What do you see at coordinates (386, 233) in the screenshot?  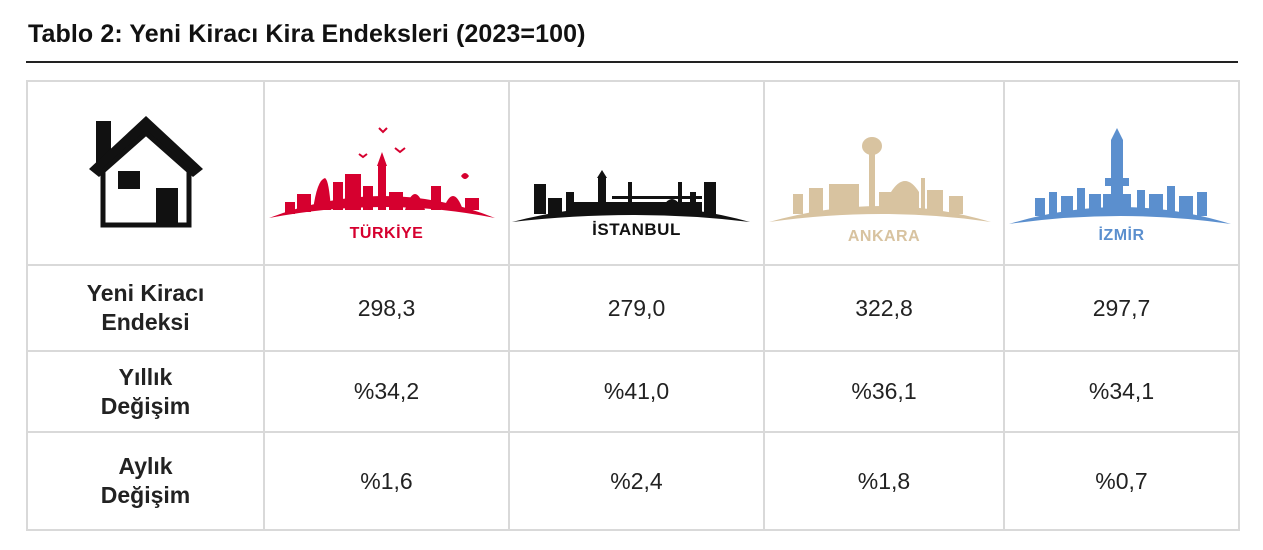 I see `column-label-turkiye: TÜRKİYE` at bounding box center [386, 233].